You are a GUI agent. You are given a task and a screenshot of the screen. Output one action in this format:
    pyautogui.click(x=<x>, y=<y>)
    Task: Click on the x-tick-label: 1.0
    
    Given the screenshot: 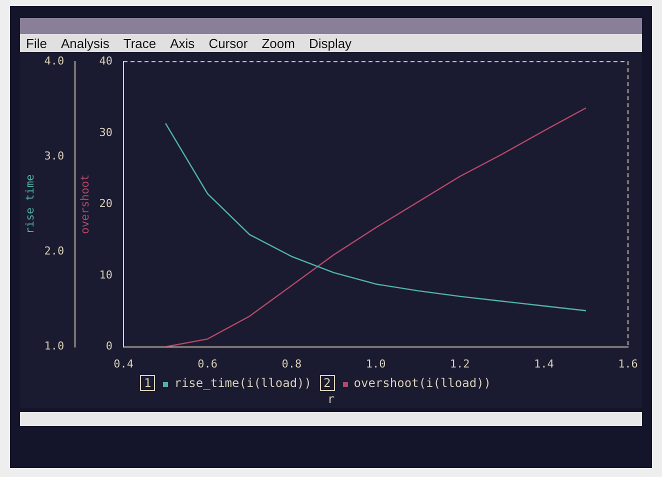 What is the action you would take?
    pyautogui.click(x=376, y=363)
    